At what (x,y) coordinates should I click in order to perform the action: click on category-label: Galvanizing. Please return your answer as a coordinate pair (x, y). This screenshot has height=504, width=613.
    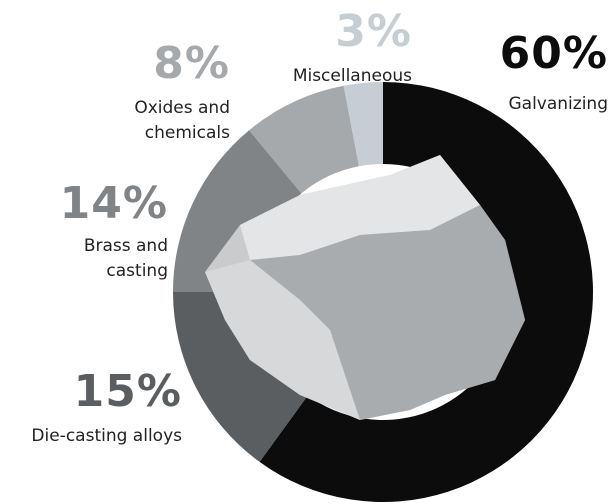
    Looking at the image, I should click on (558, 104).